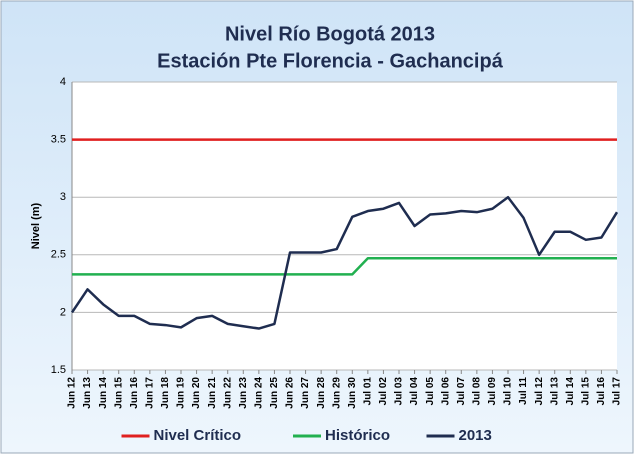 This screenshot has width=634, height=454. What do you see at coordinates (461, 391) in the screenshot?
I see `x-tick-label: Jul 07` at bounding box center [461, 391].